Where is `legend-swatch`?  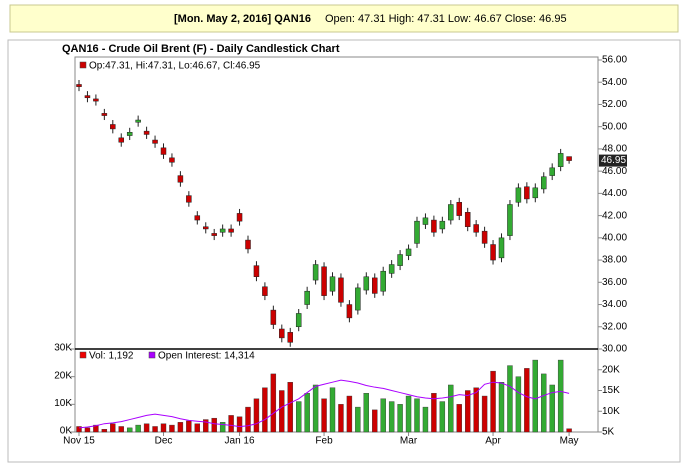
legend-swatch is located at coordinates (83, 65).